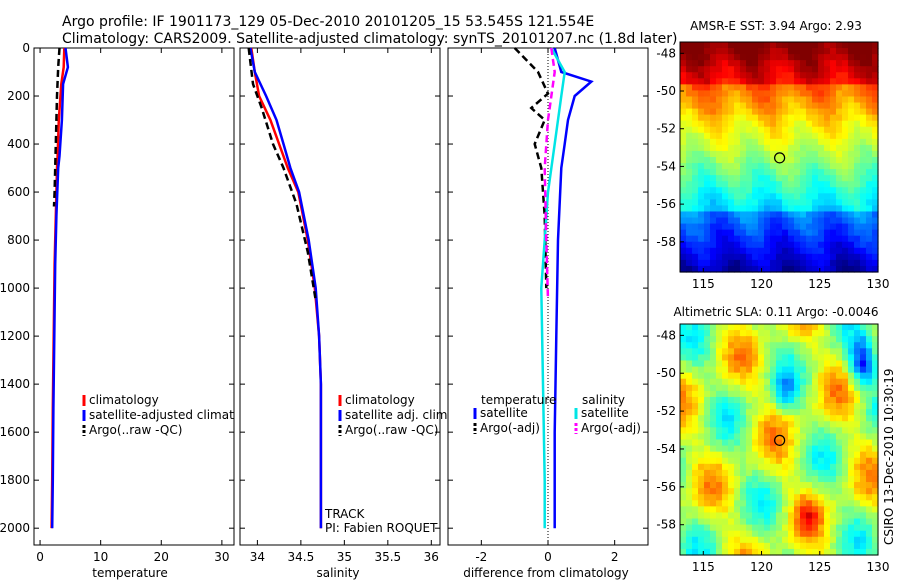  What do you see at coordinates (666, 487) in the screenshot?
I see `sla-map-ytick-label-4: -56` at bounding box center [666, 487].